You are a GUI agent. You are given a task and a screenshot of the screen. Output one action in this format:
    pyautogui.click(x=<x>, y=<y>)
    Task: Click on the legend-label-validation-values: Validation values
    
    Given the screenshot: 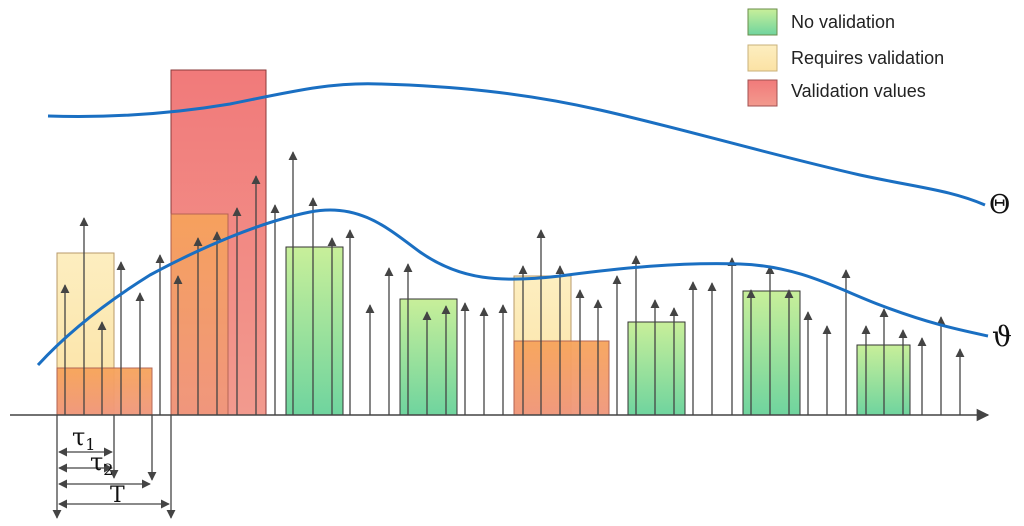 What is the action you would take?
    pyautogui.click(x=858, y=91)
    